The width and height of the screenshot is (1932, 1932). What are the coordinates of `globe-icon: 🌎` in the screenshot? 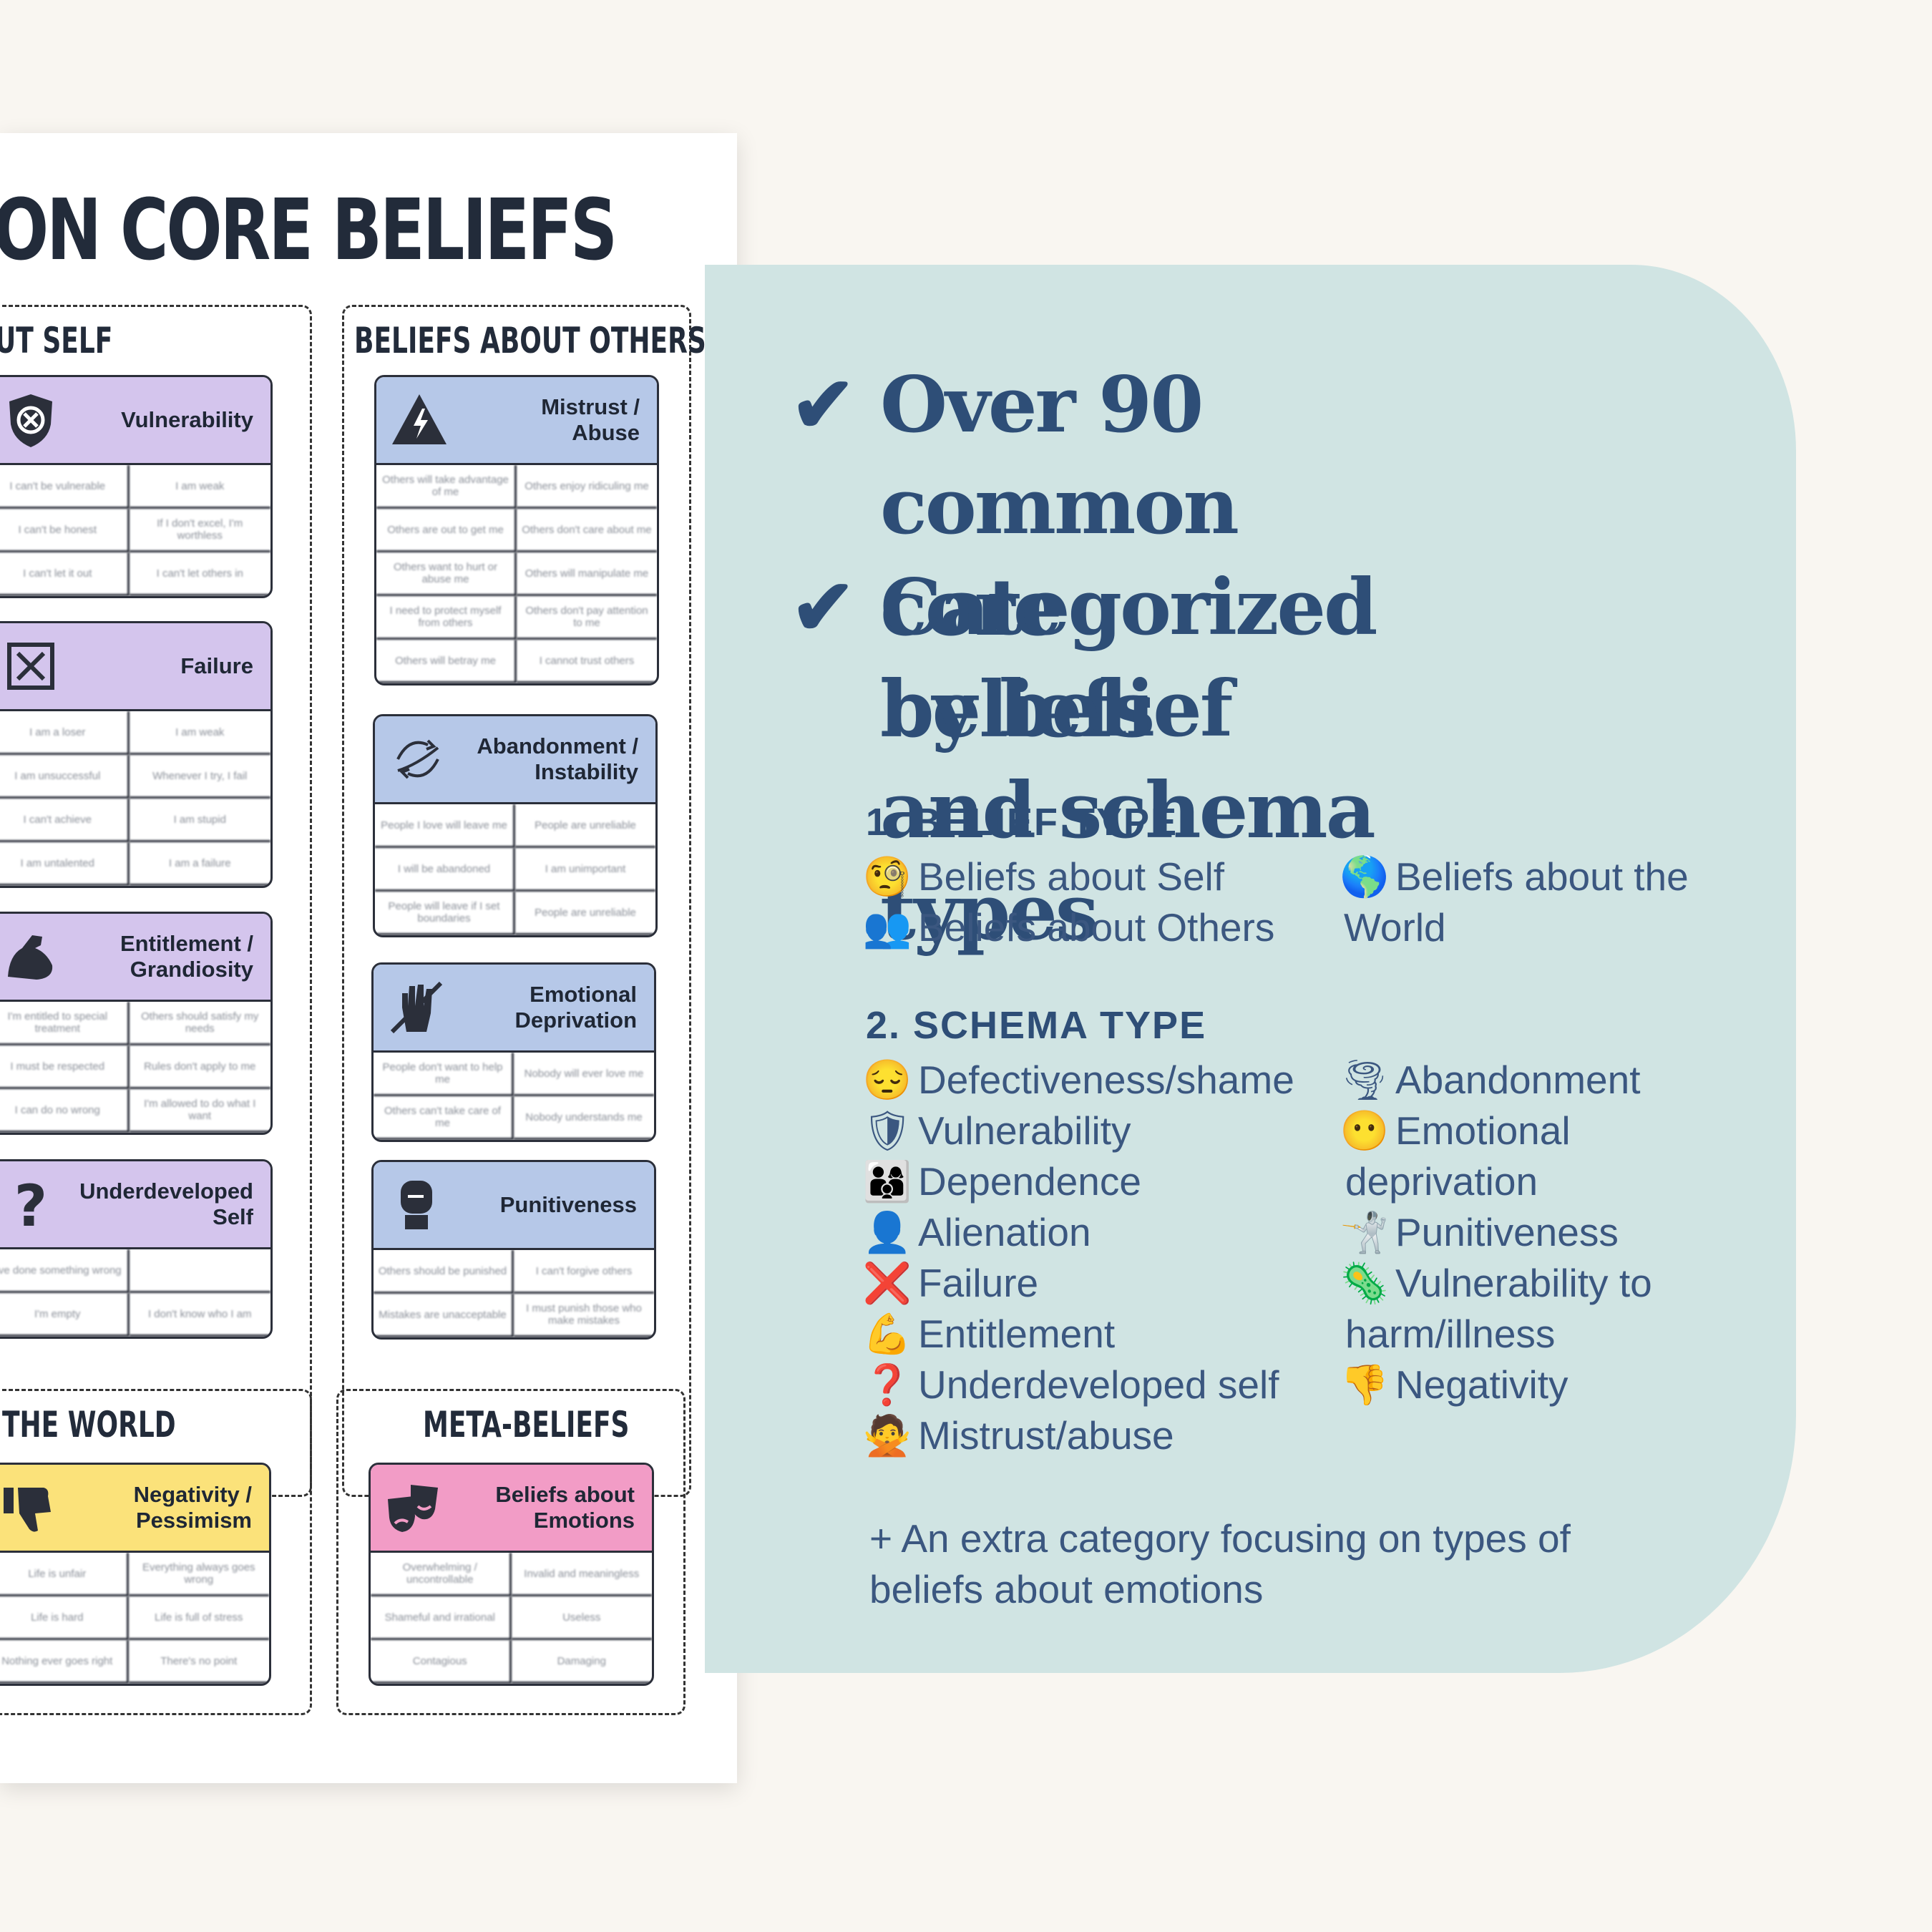 It's located at (1365, 876).